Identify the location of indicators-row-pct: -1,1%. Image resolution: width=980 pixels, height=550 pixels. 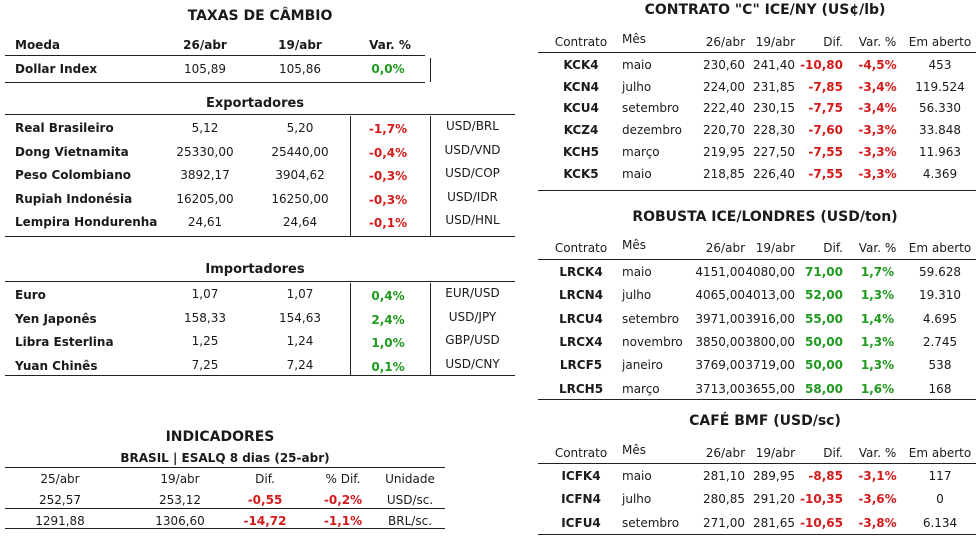
(343, 521).